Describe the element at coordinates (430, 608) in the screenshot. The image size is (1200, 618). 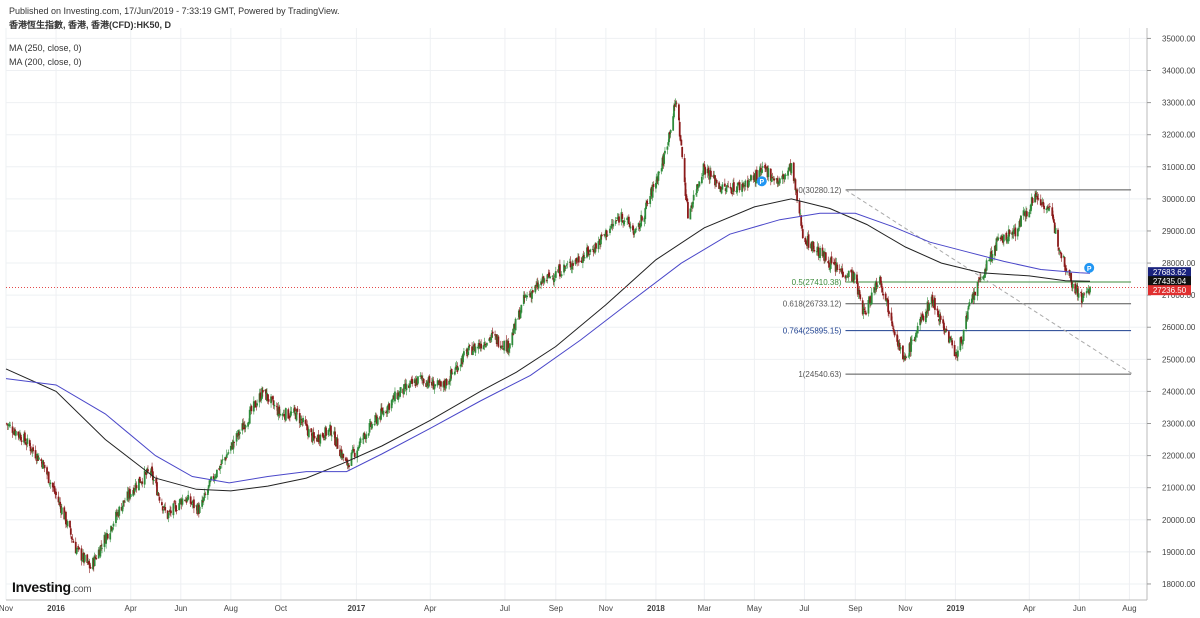
I see `x-tick-label: Apr` at that location.